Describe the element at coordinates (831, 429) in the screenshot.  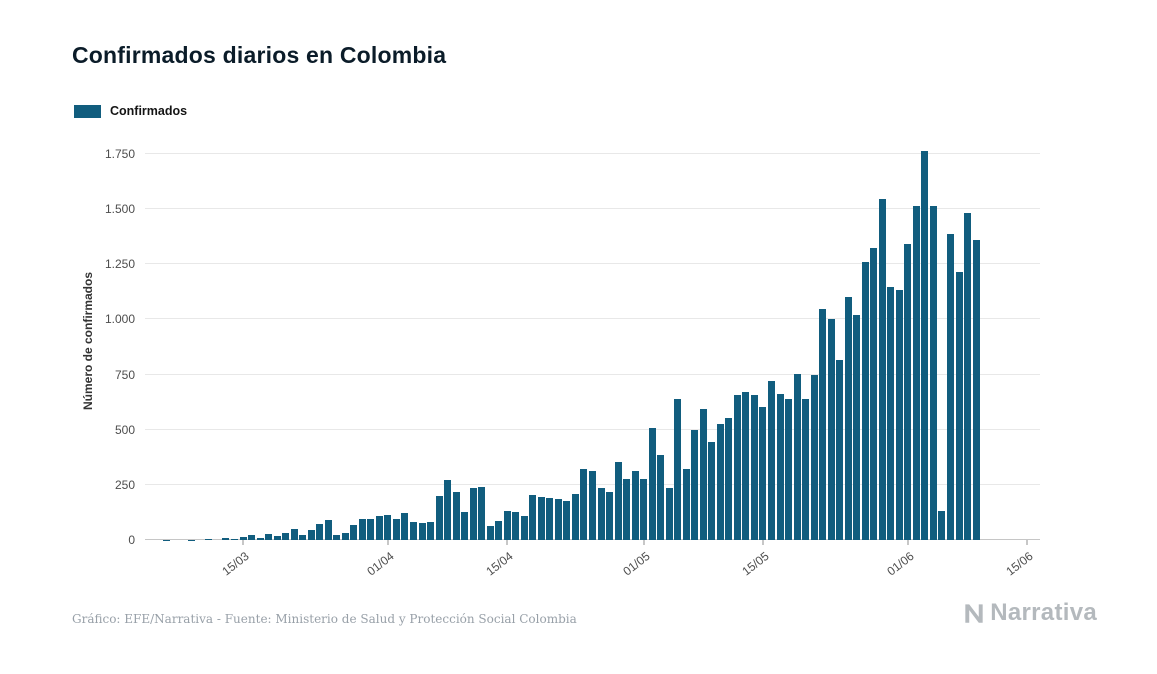
I see `bar-23/05` at that location.